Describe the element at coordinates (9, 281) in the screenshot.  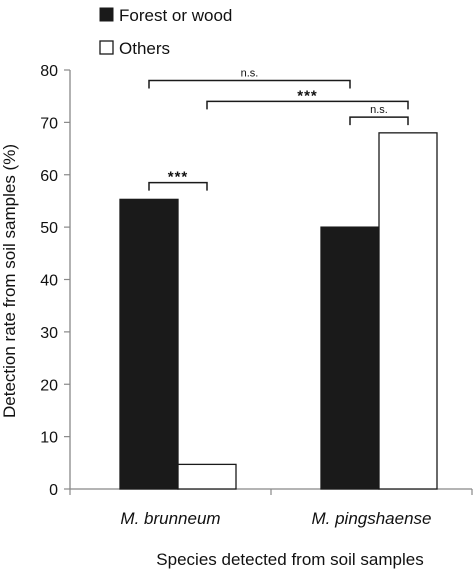
I see `y-axis-title: Detection rate from soil samples (%)` at that location.